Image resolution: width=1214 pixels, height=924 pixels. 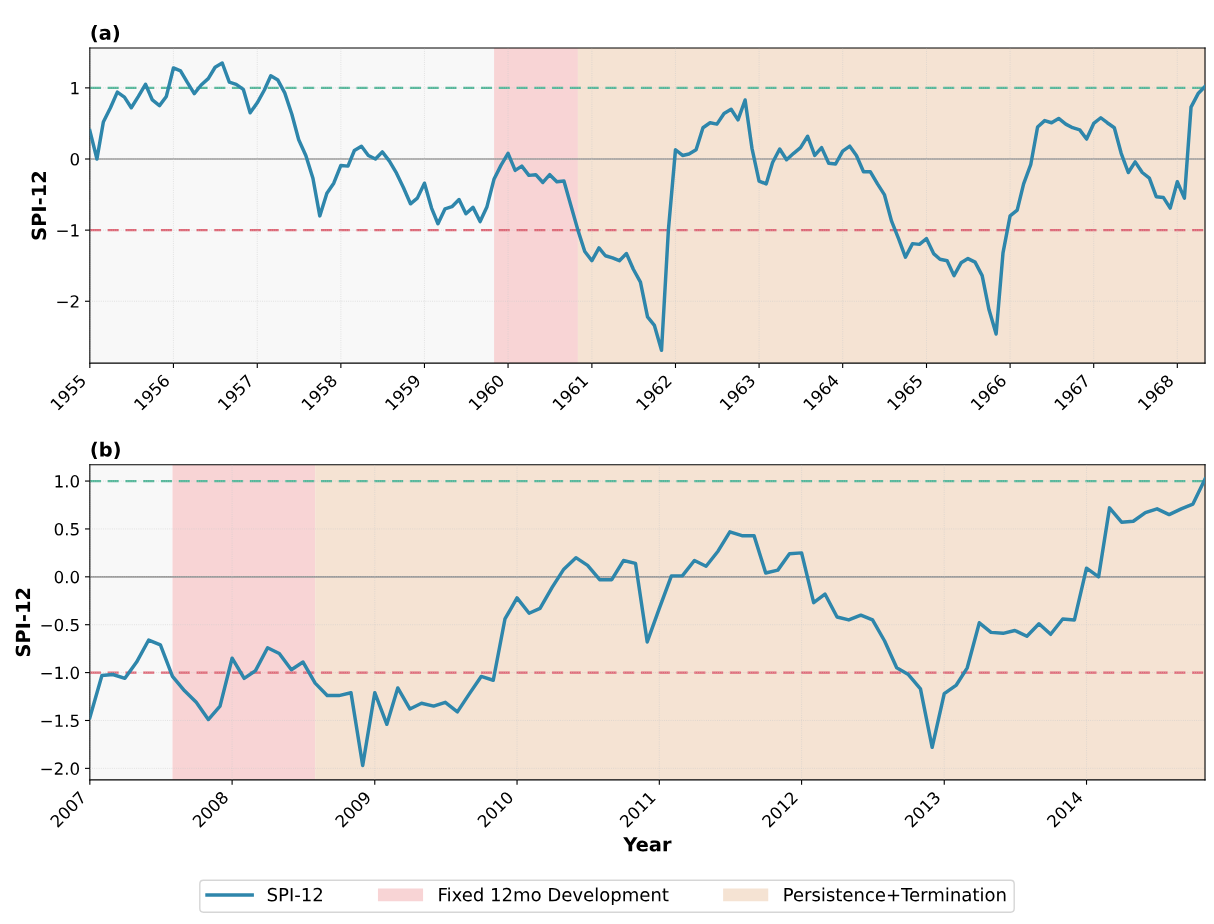 I want to click on legend-label: Persistence+Termination, so click(x=895, y=894).